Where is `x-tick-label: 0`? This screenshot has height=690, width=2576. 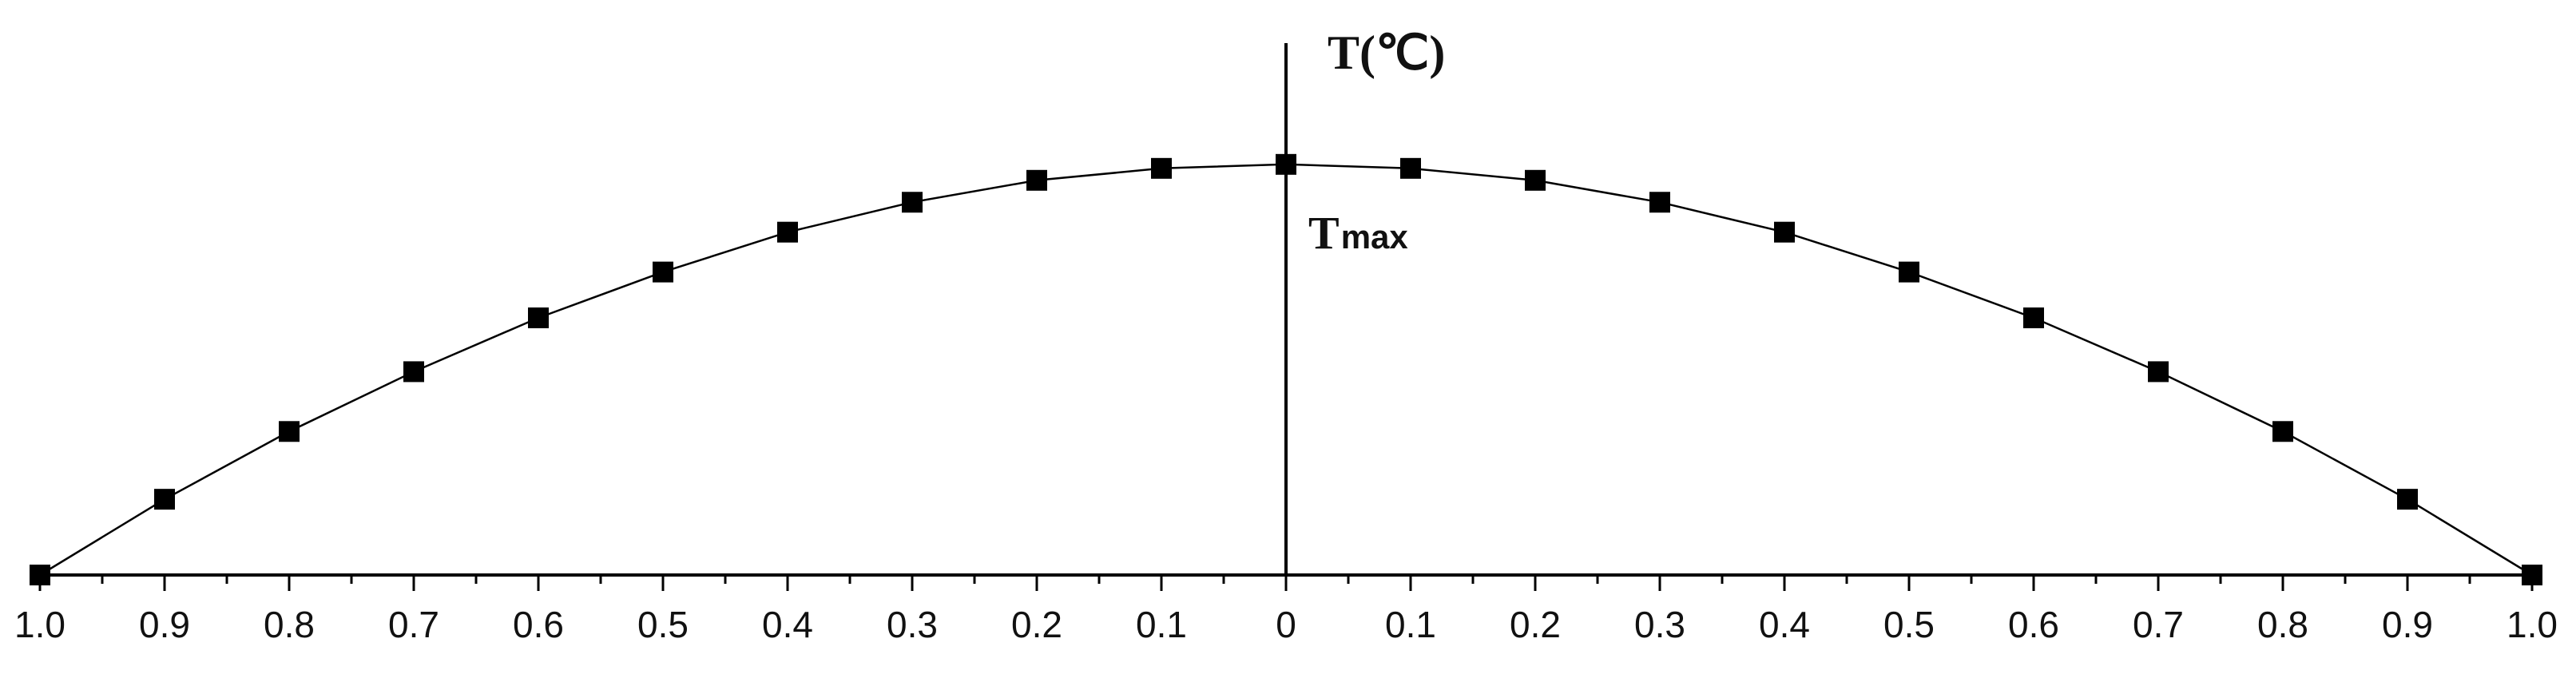
x-tick-label: 0 is located at coordinates (1286, 625).